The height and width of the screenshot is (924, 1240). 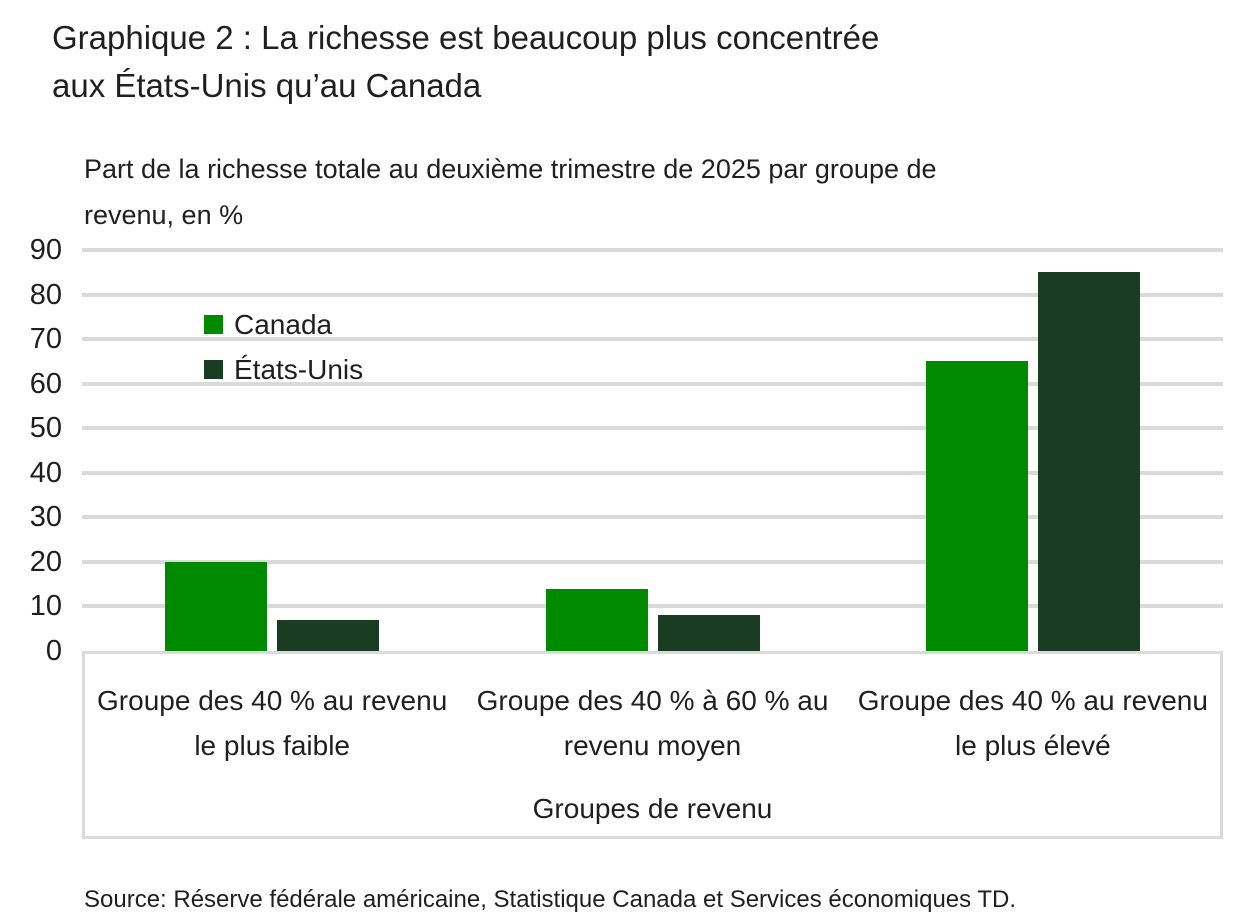 What do you see at coordinates (45, 472) in the screenshot?
I see `y-tick-40: 40` at bounding box center [45, 472].